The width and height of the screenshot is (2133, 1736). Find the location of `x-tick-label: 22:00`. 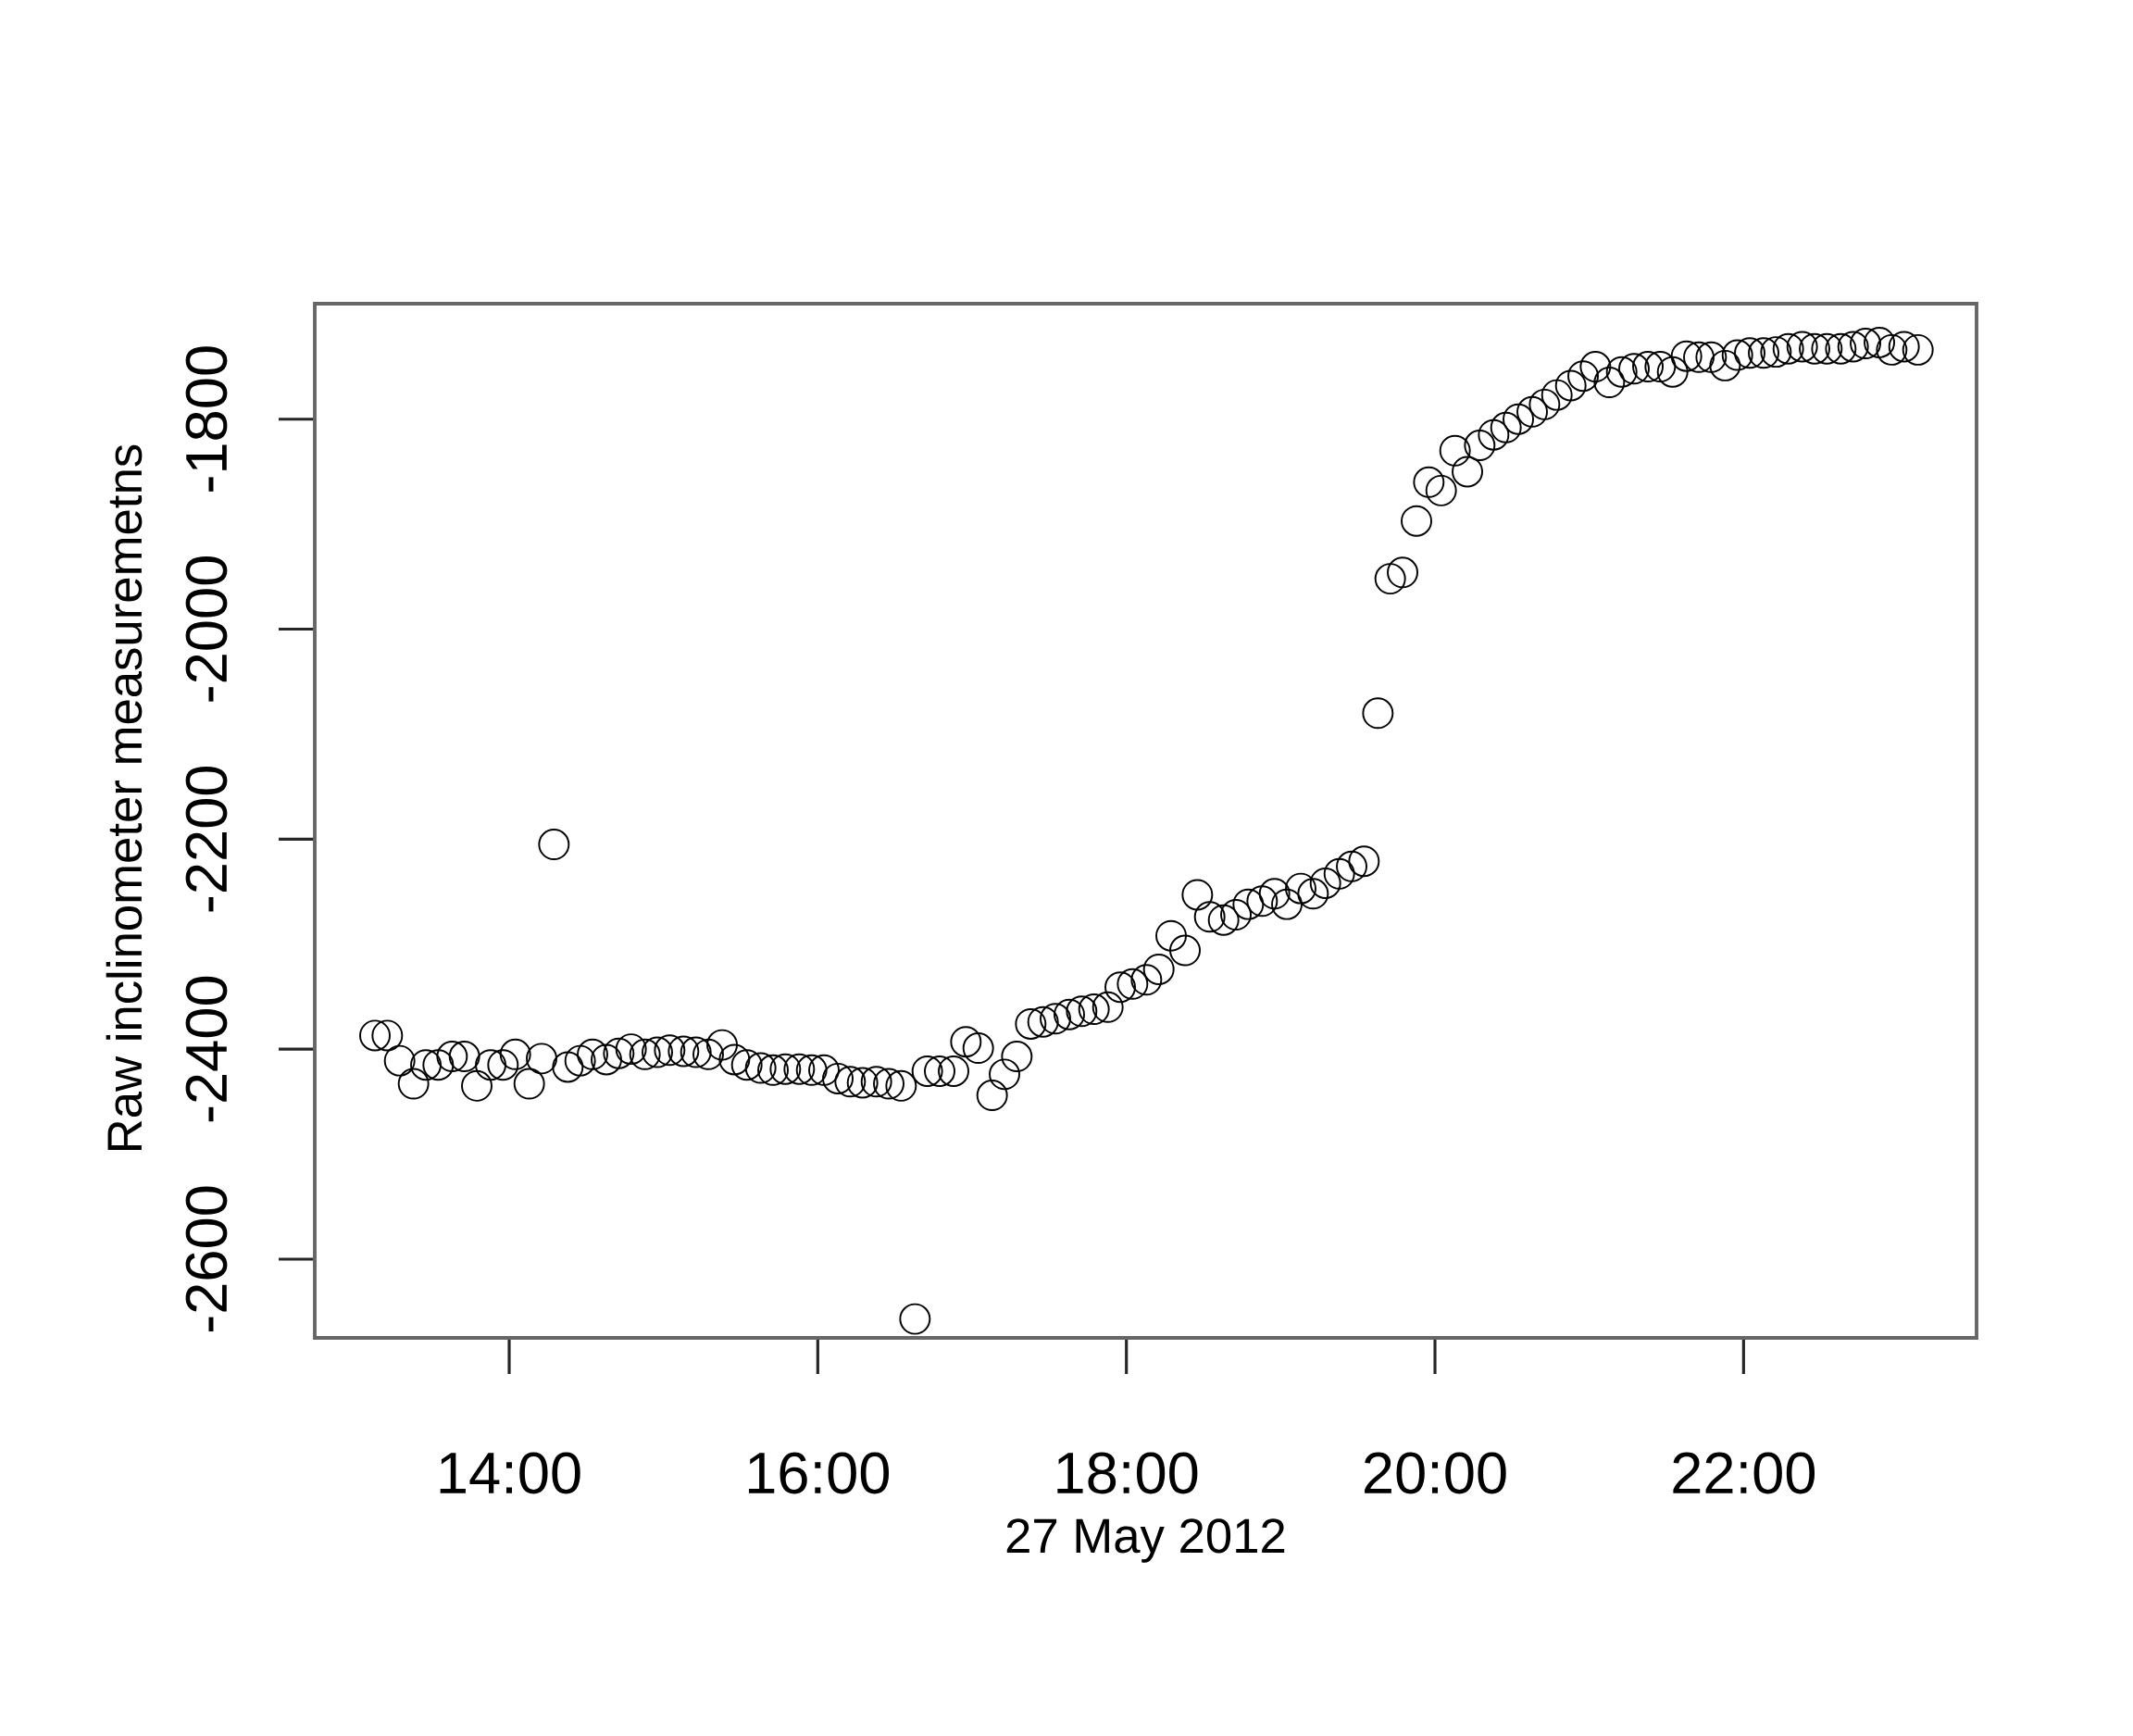

x-tick-label: 22:00 is located at coordinates (1744, 1473).